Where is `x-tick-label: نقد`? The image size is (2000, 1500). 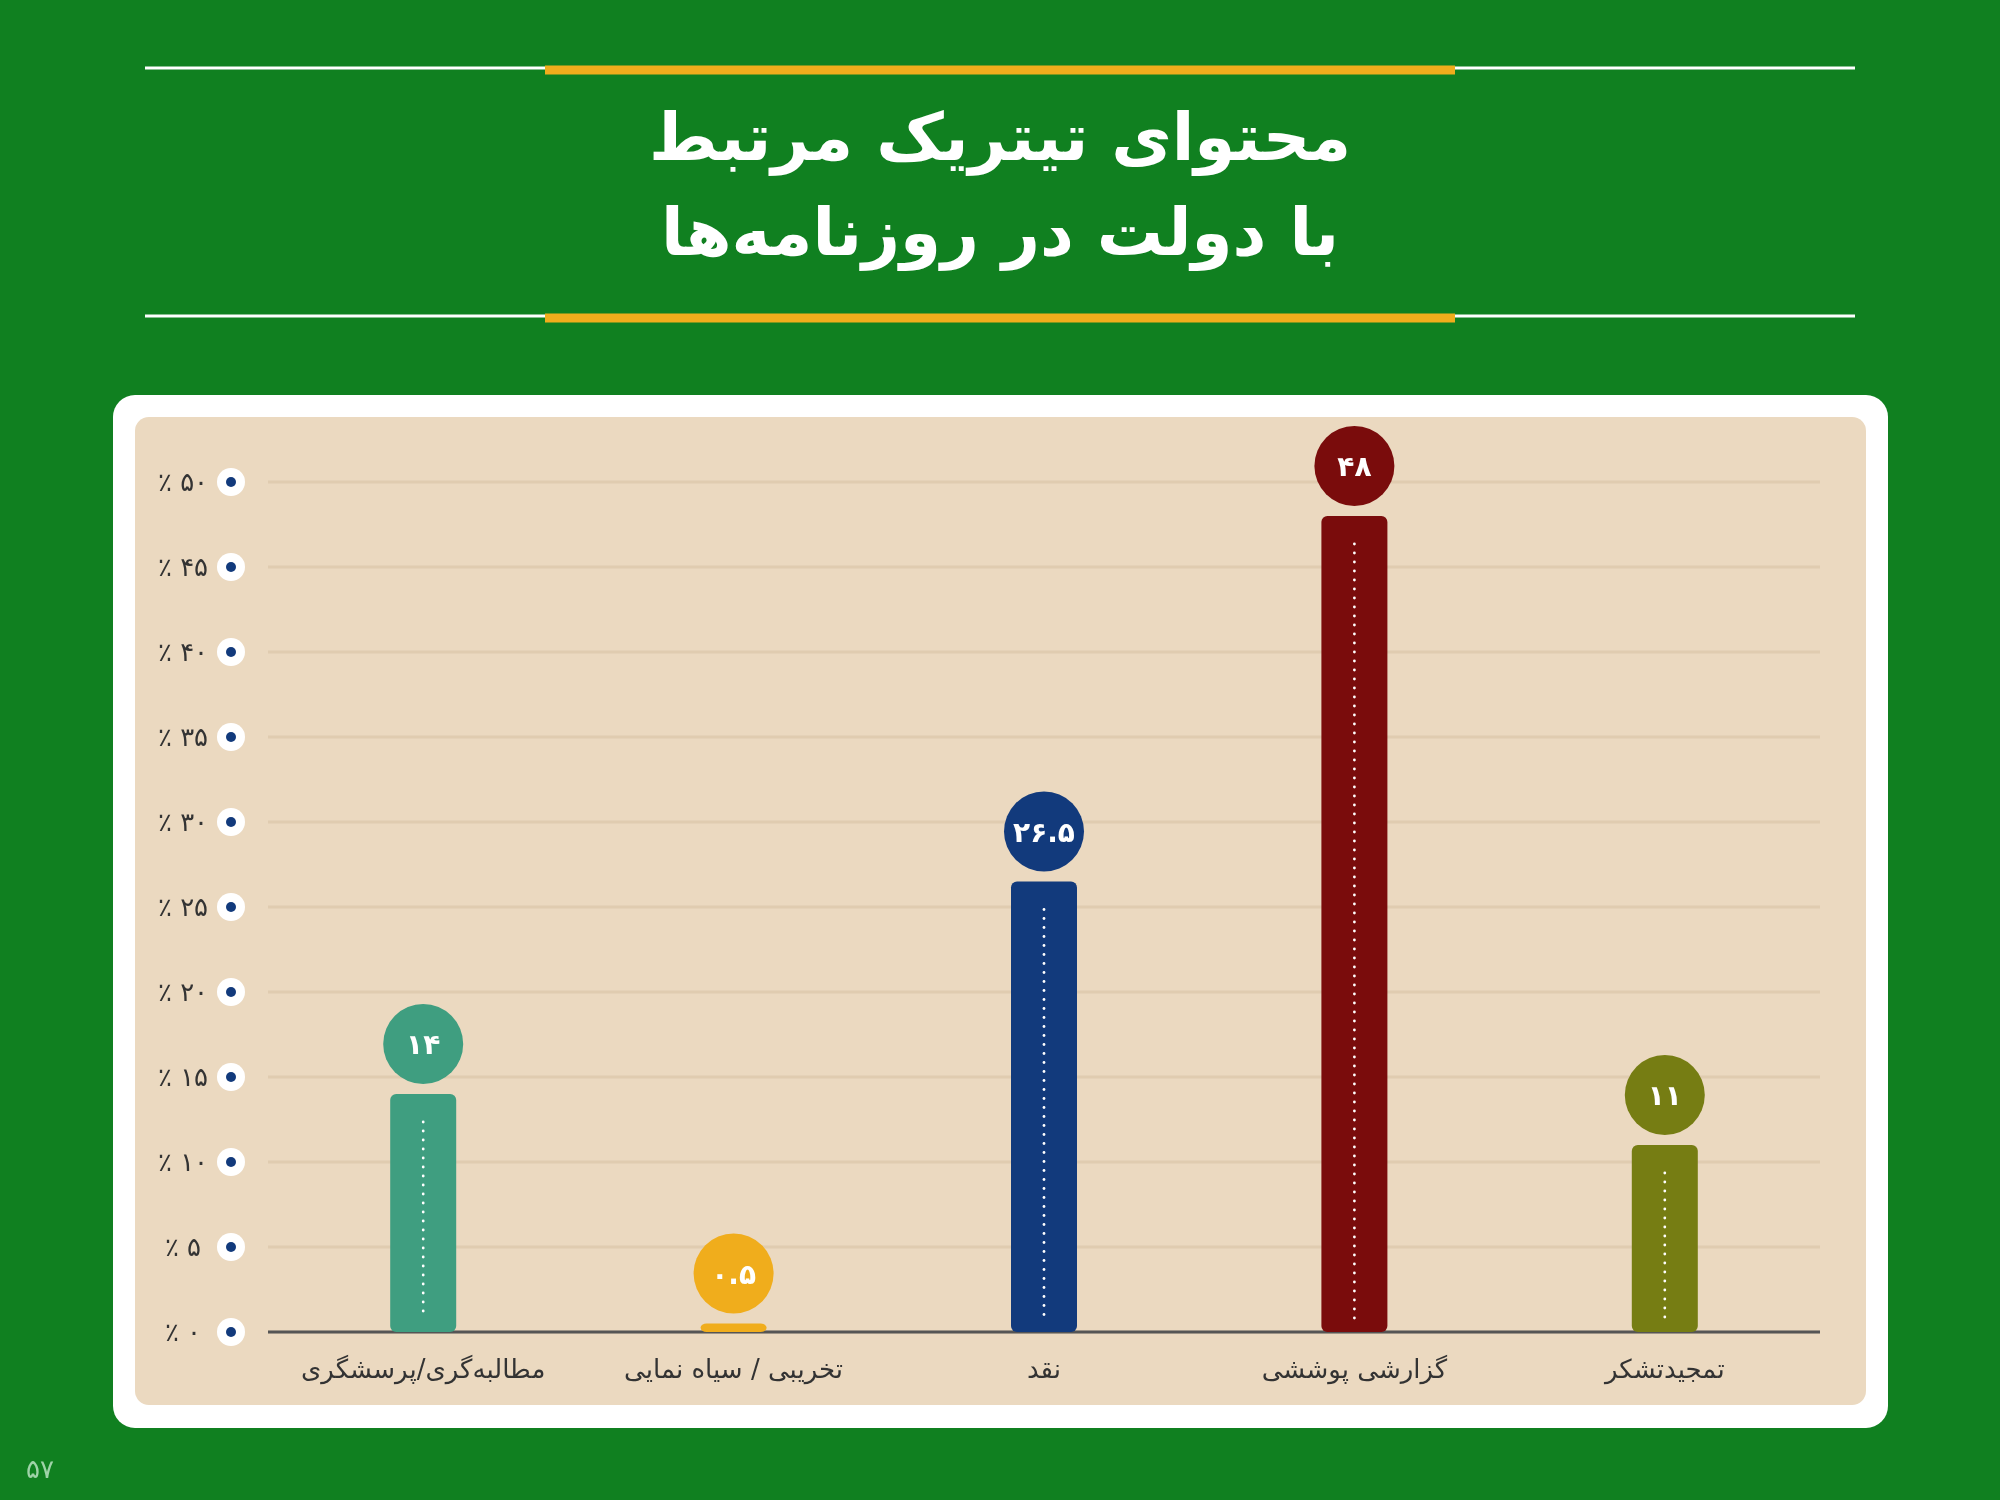
x-tick-label: نقد is located at coordinates (1044, 1369).